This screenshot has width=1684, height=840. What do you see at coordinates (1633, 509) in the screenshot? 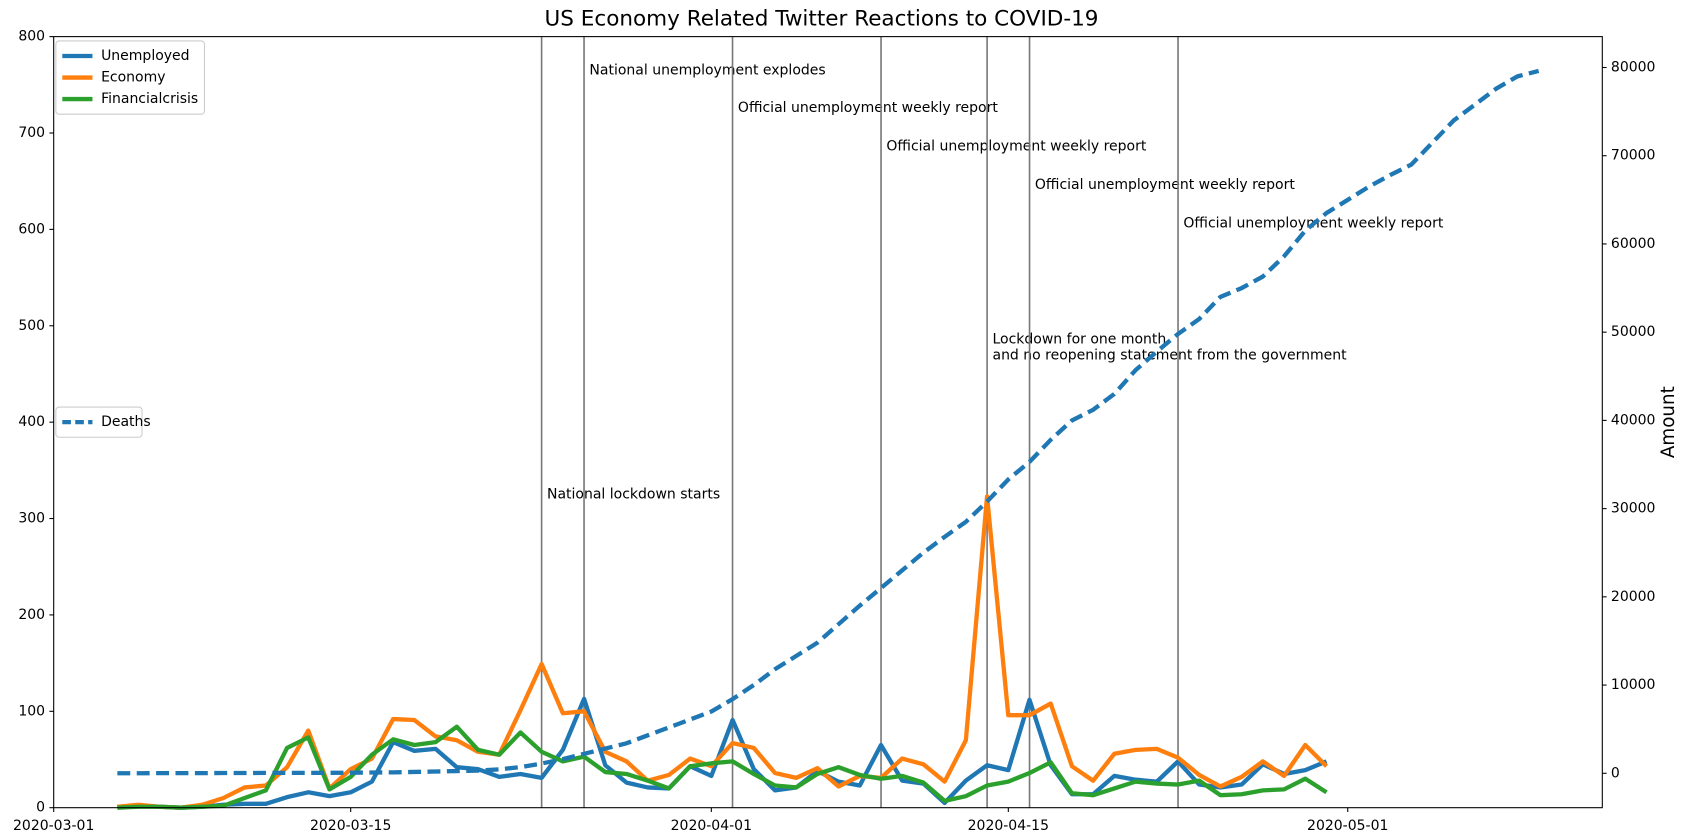
I see `y2-tick-label: 30000` at bounding box center [1633, 509].